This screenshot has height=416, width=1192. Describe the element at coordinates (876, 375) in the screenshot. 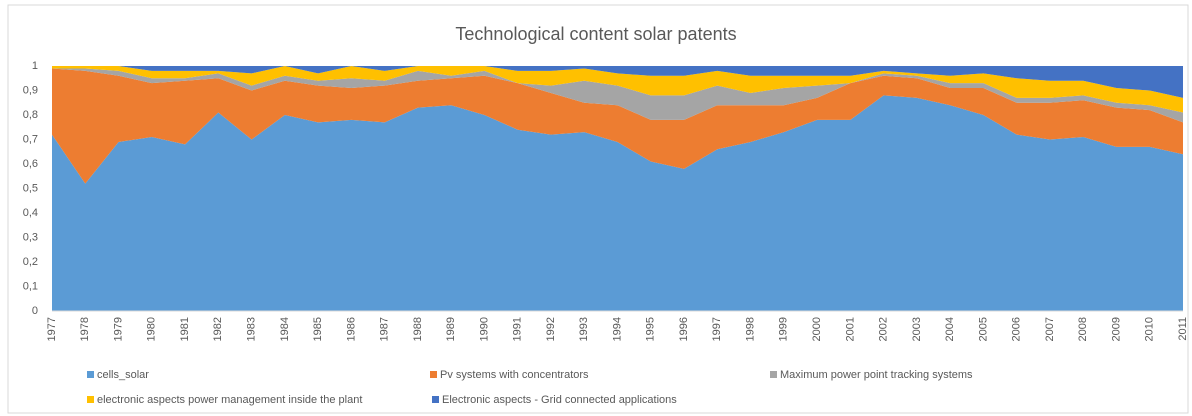

I see `legend-label: Maximum power point tracking systems` at that location.